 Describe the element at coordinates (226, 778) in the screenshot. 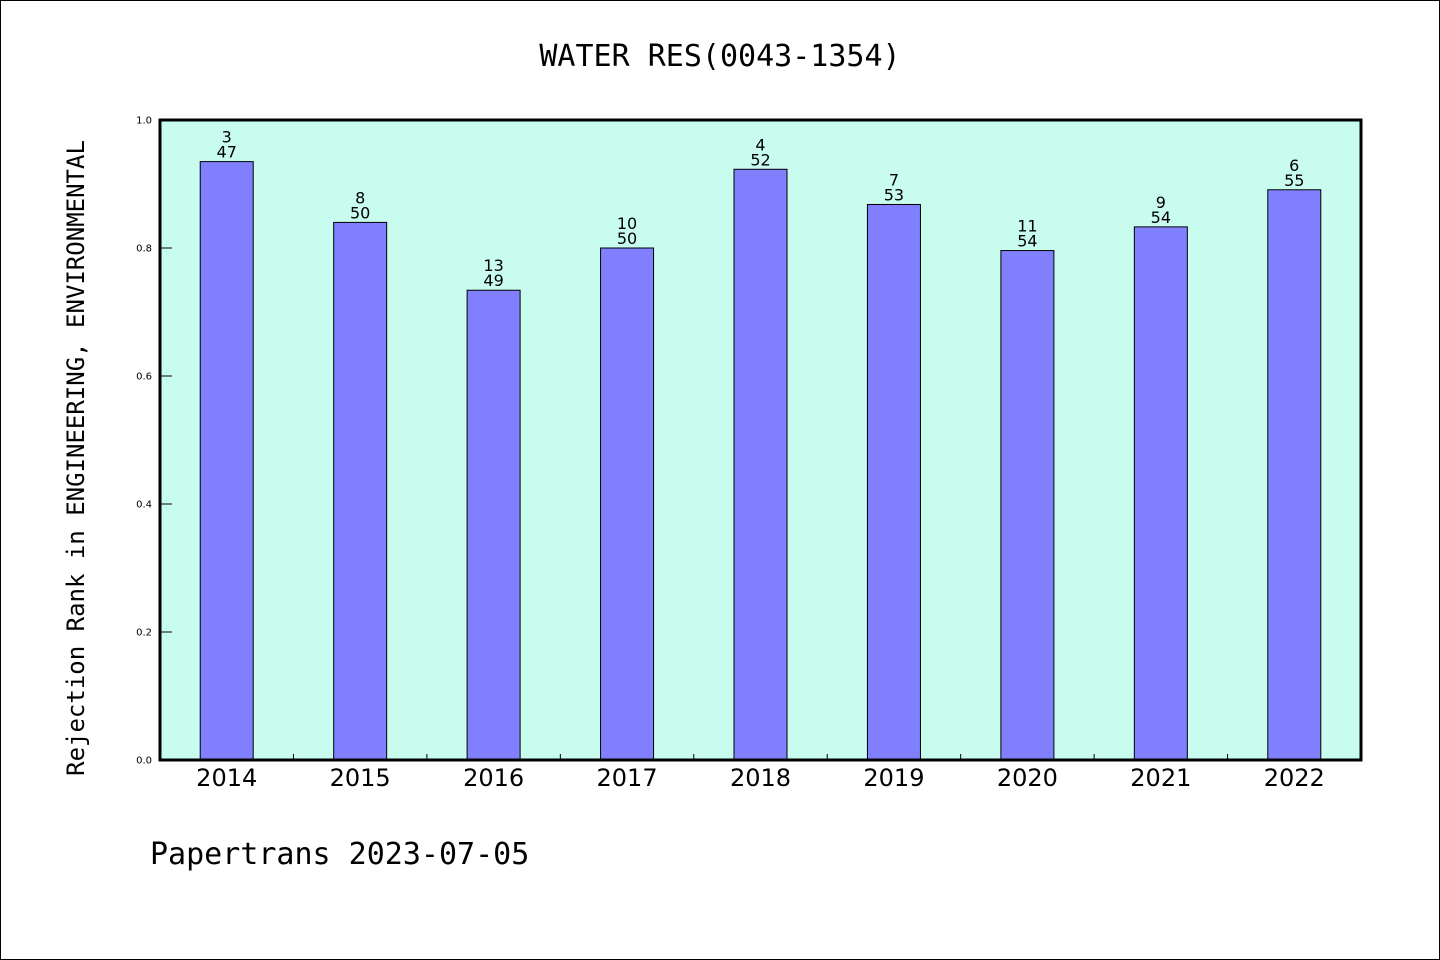

I see `x-tick-label: 2014` at that location.